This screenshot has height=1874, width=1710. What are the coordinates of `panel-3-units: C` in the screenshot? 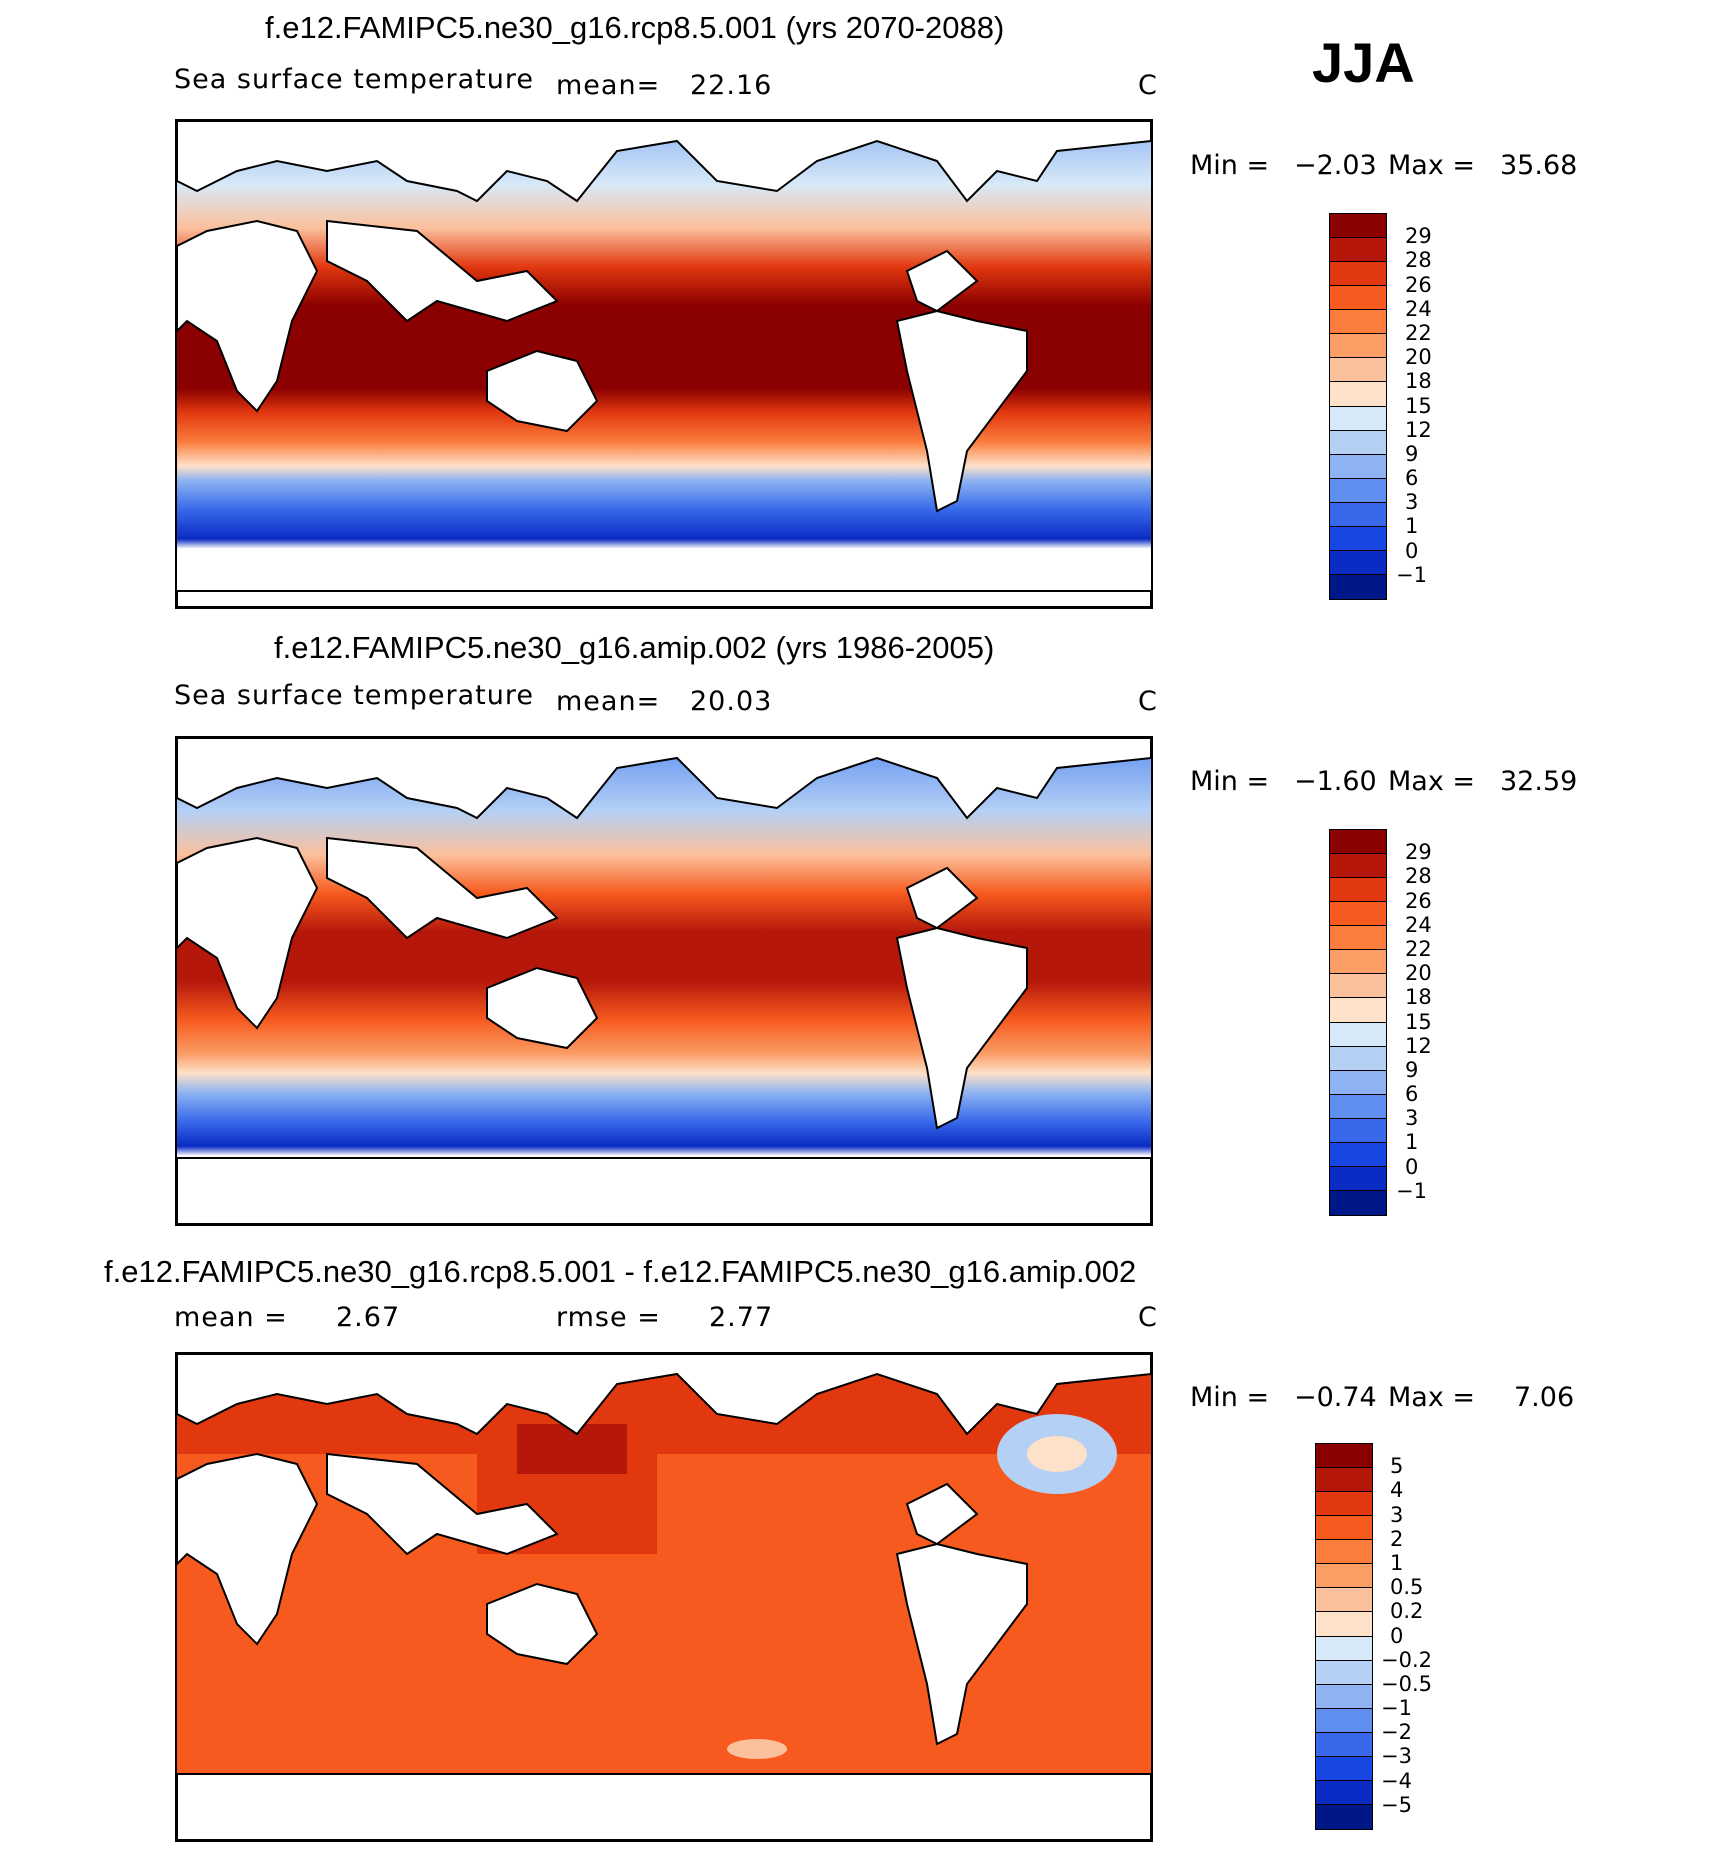 It's located at (1148, 1317).